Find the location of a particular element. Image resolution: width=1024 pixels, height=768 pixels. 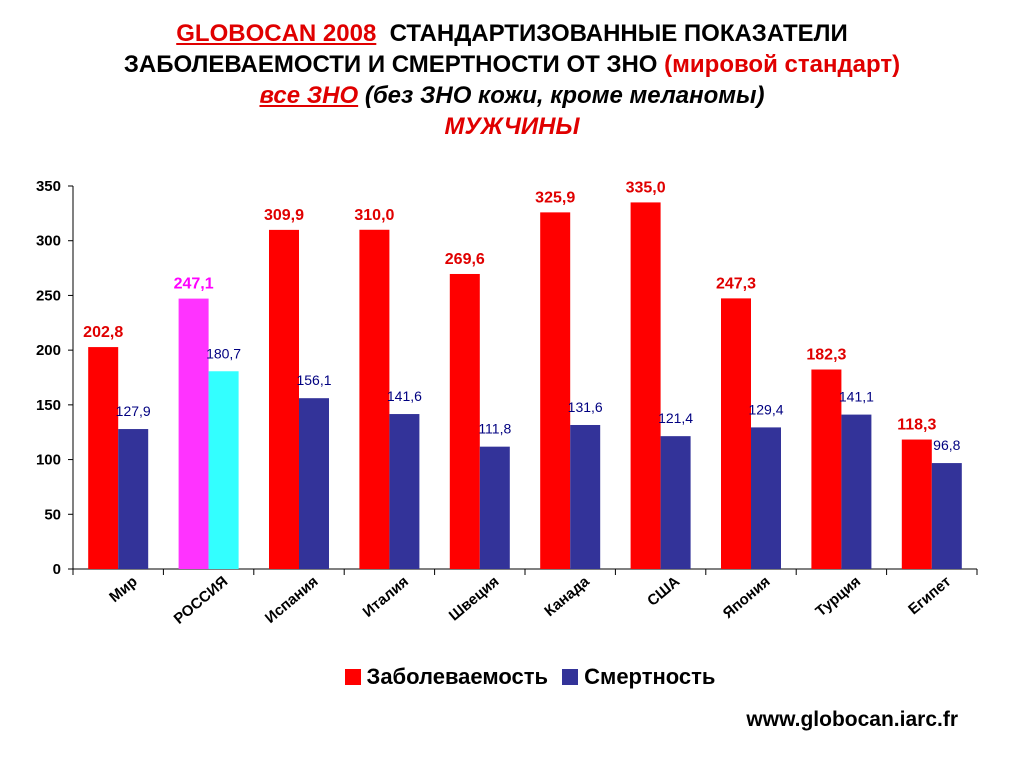

x-tick-label: Мир is located at coordinates (123, 589).